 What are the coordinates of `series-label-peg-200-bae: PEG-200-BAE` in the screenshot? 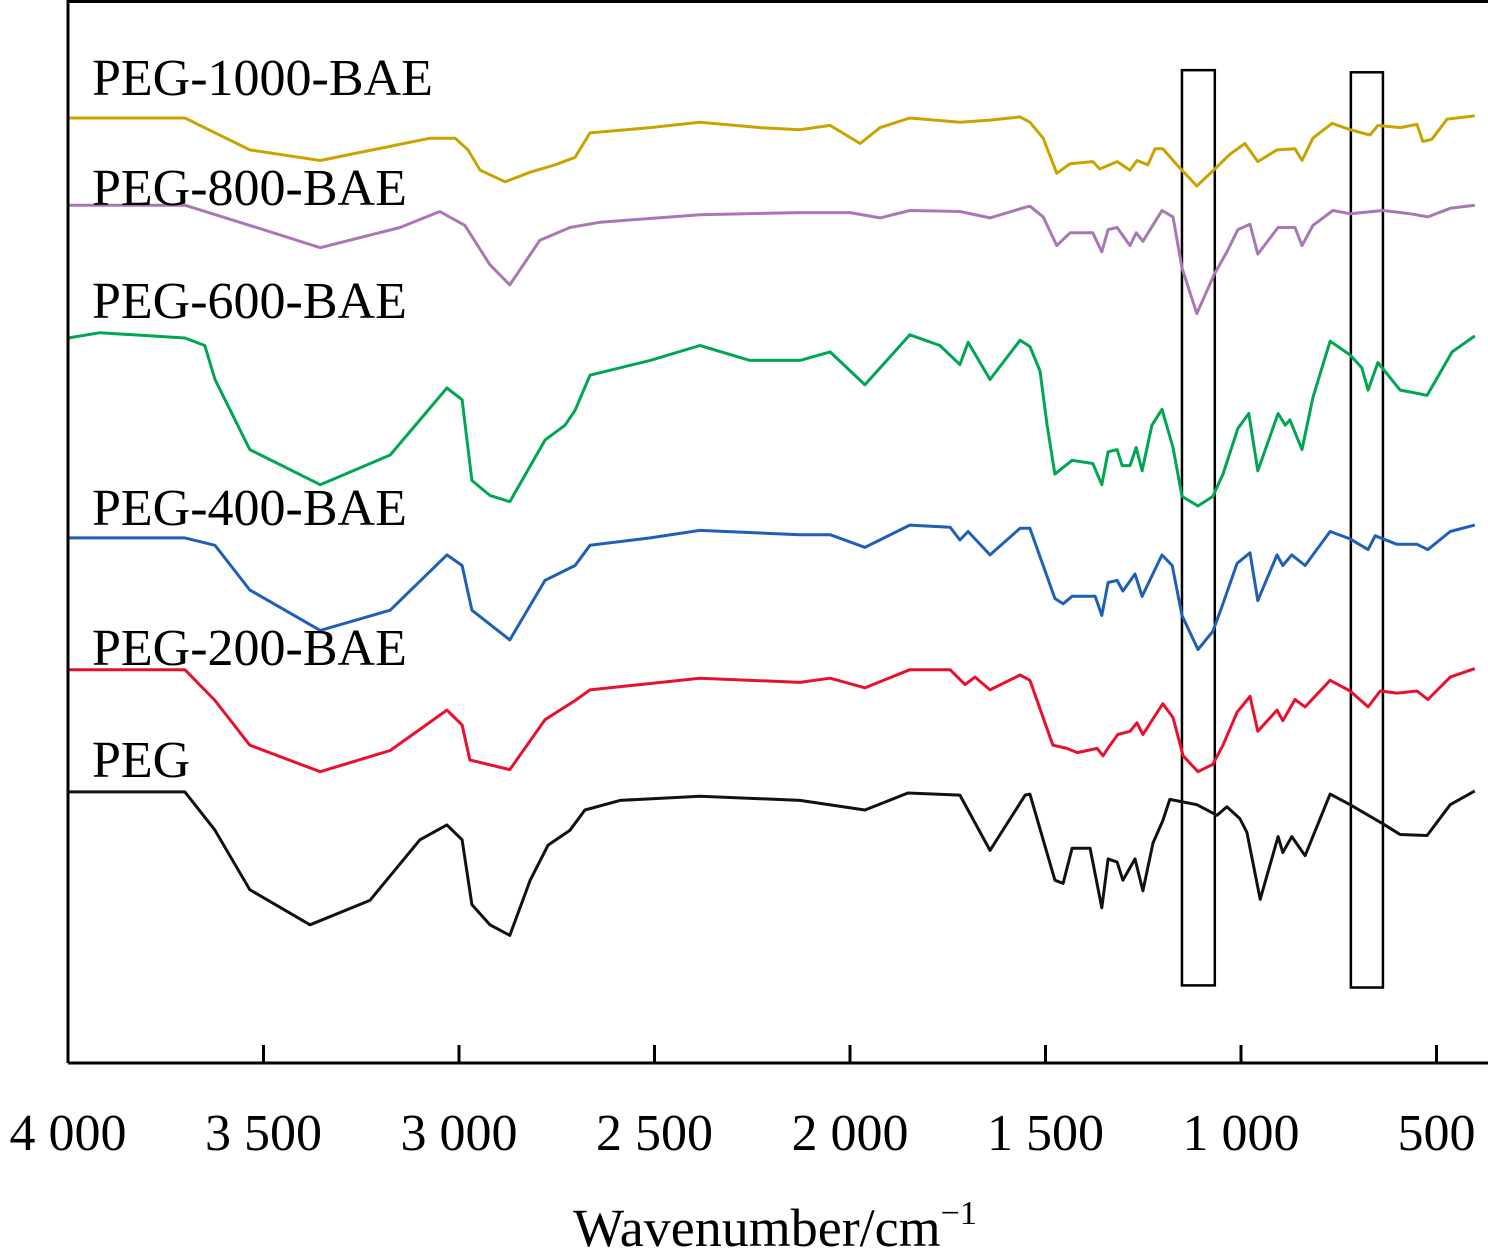 It's located at (249, 648).